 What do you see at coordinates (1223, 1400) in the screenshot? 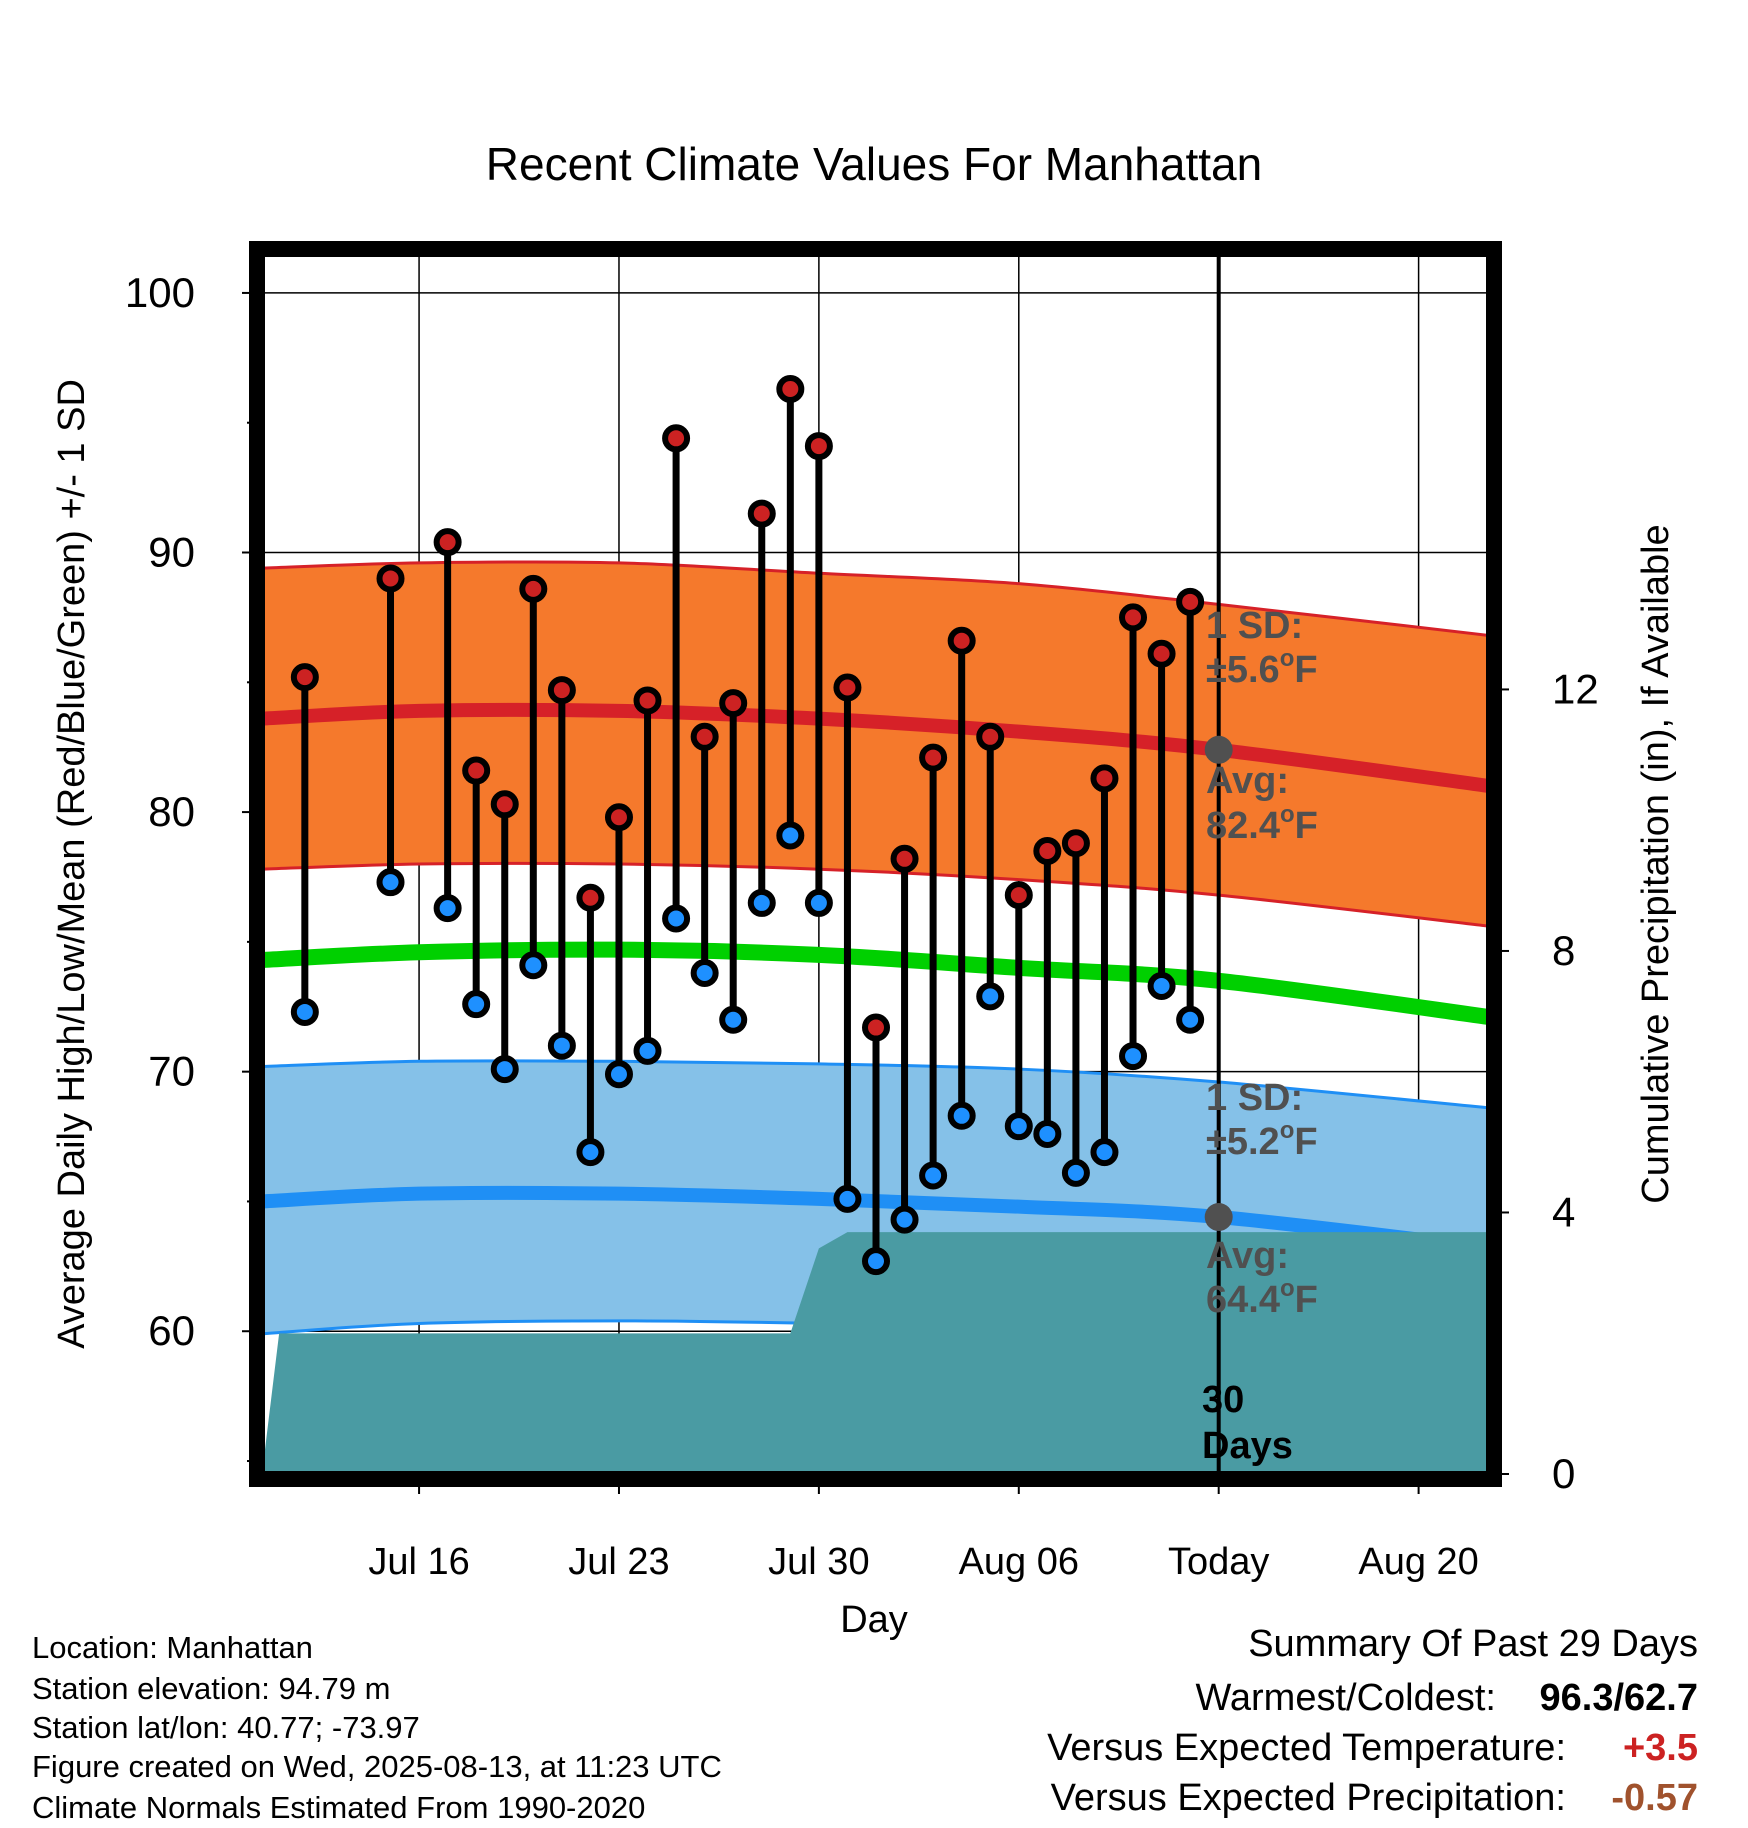
I see `window-days-number: 30` at bounding box center [1223, 1400].